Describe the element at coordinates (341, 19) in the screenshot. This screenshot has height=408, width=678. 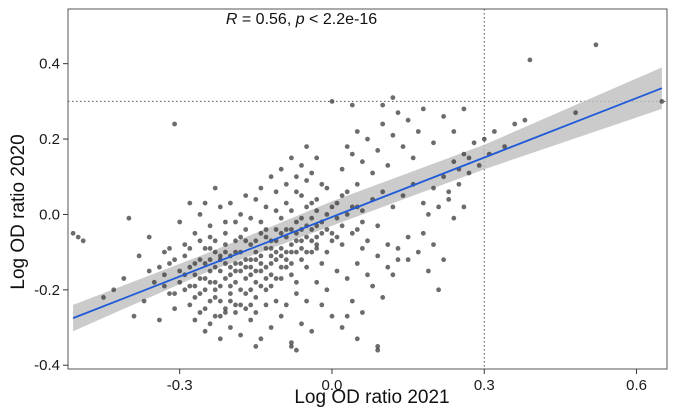
I see `annotation-p-text: < 2.2e-16` at that location.